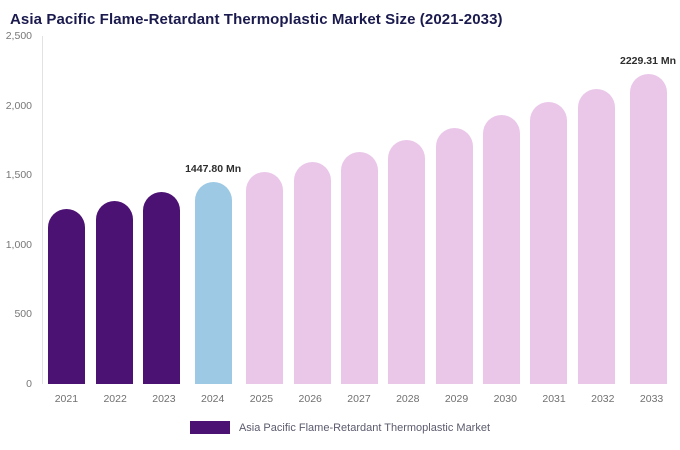  Describe the element at coordinates (549, 243) in the screenshot. I see `bar-2031` at that location.